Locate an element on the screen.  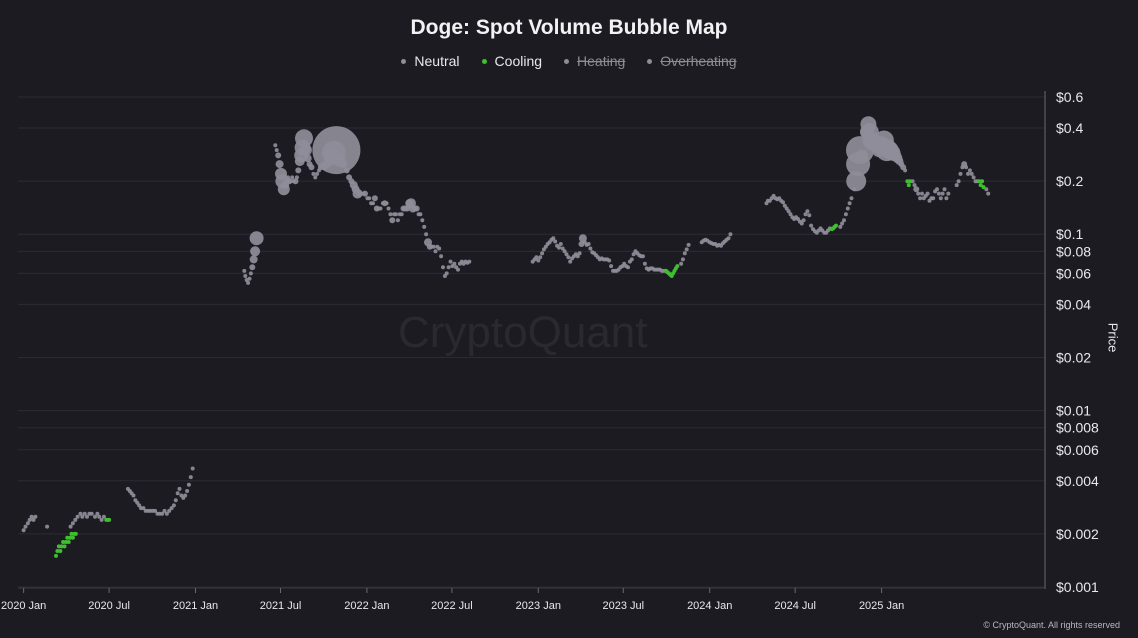
x-tick-label: 2022 Jul is located at coordinates (452, 606).